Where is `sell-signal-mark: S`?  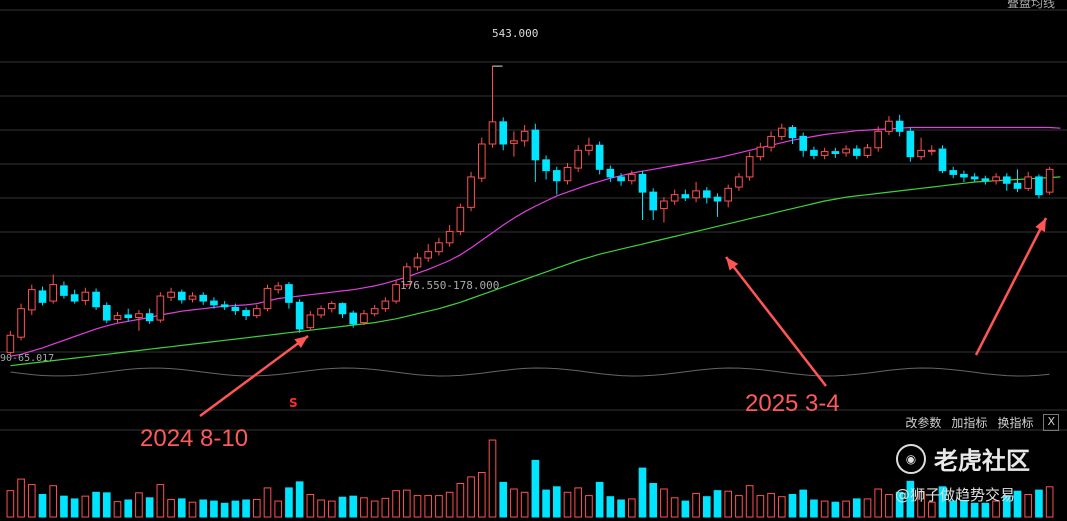
sell-signal-mark: S is located at coordinates (293, 403).